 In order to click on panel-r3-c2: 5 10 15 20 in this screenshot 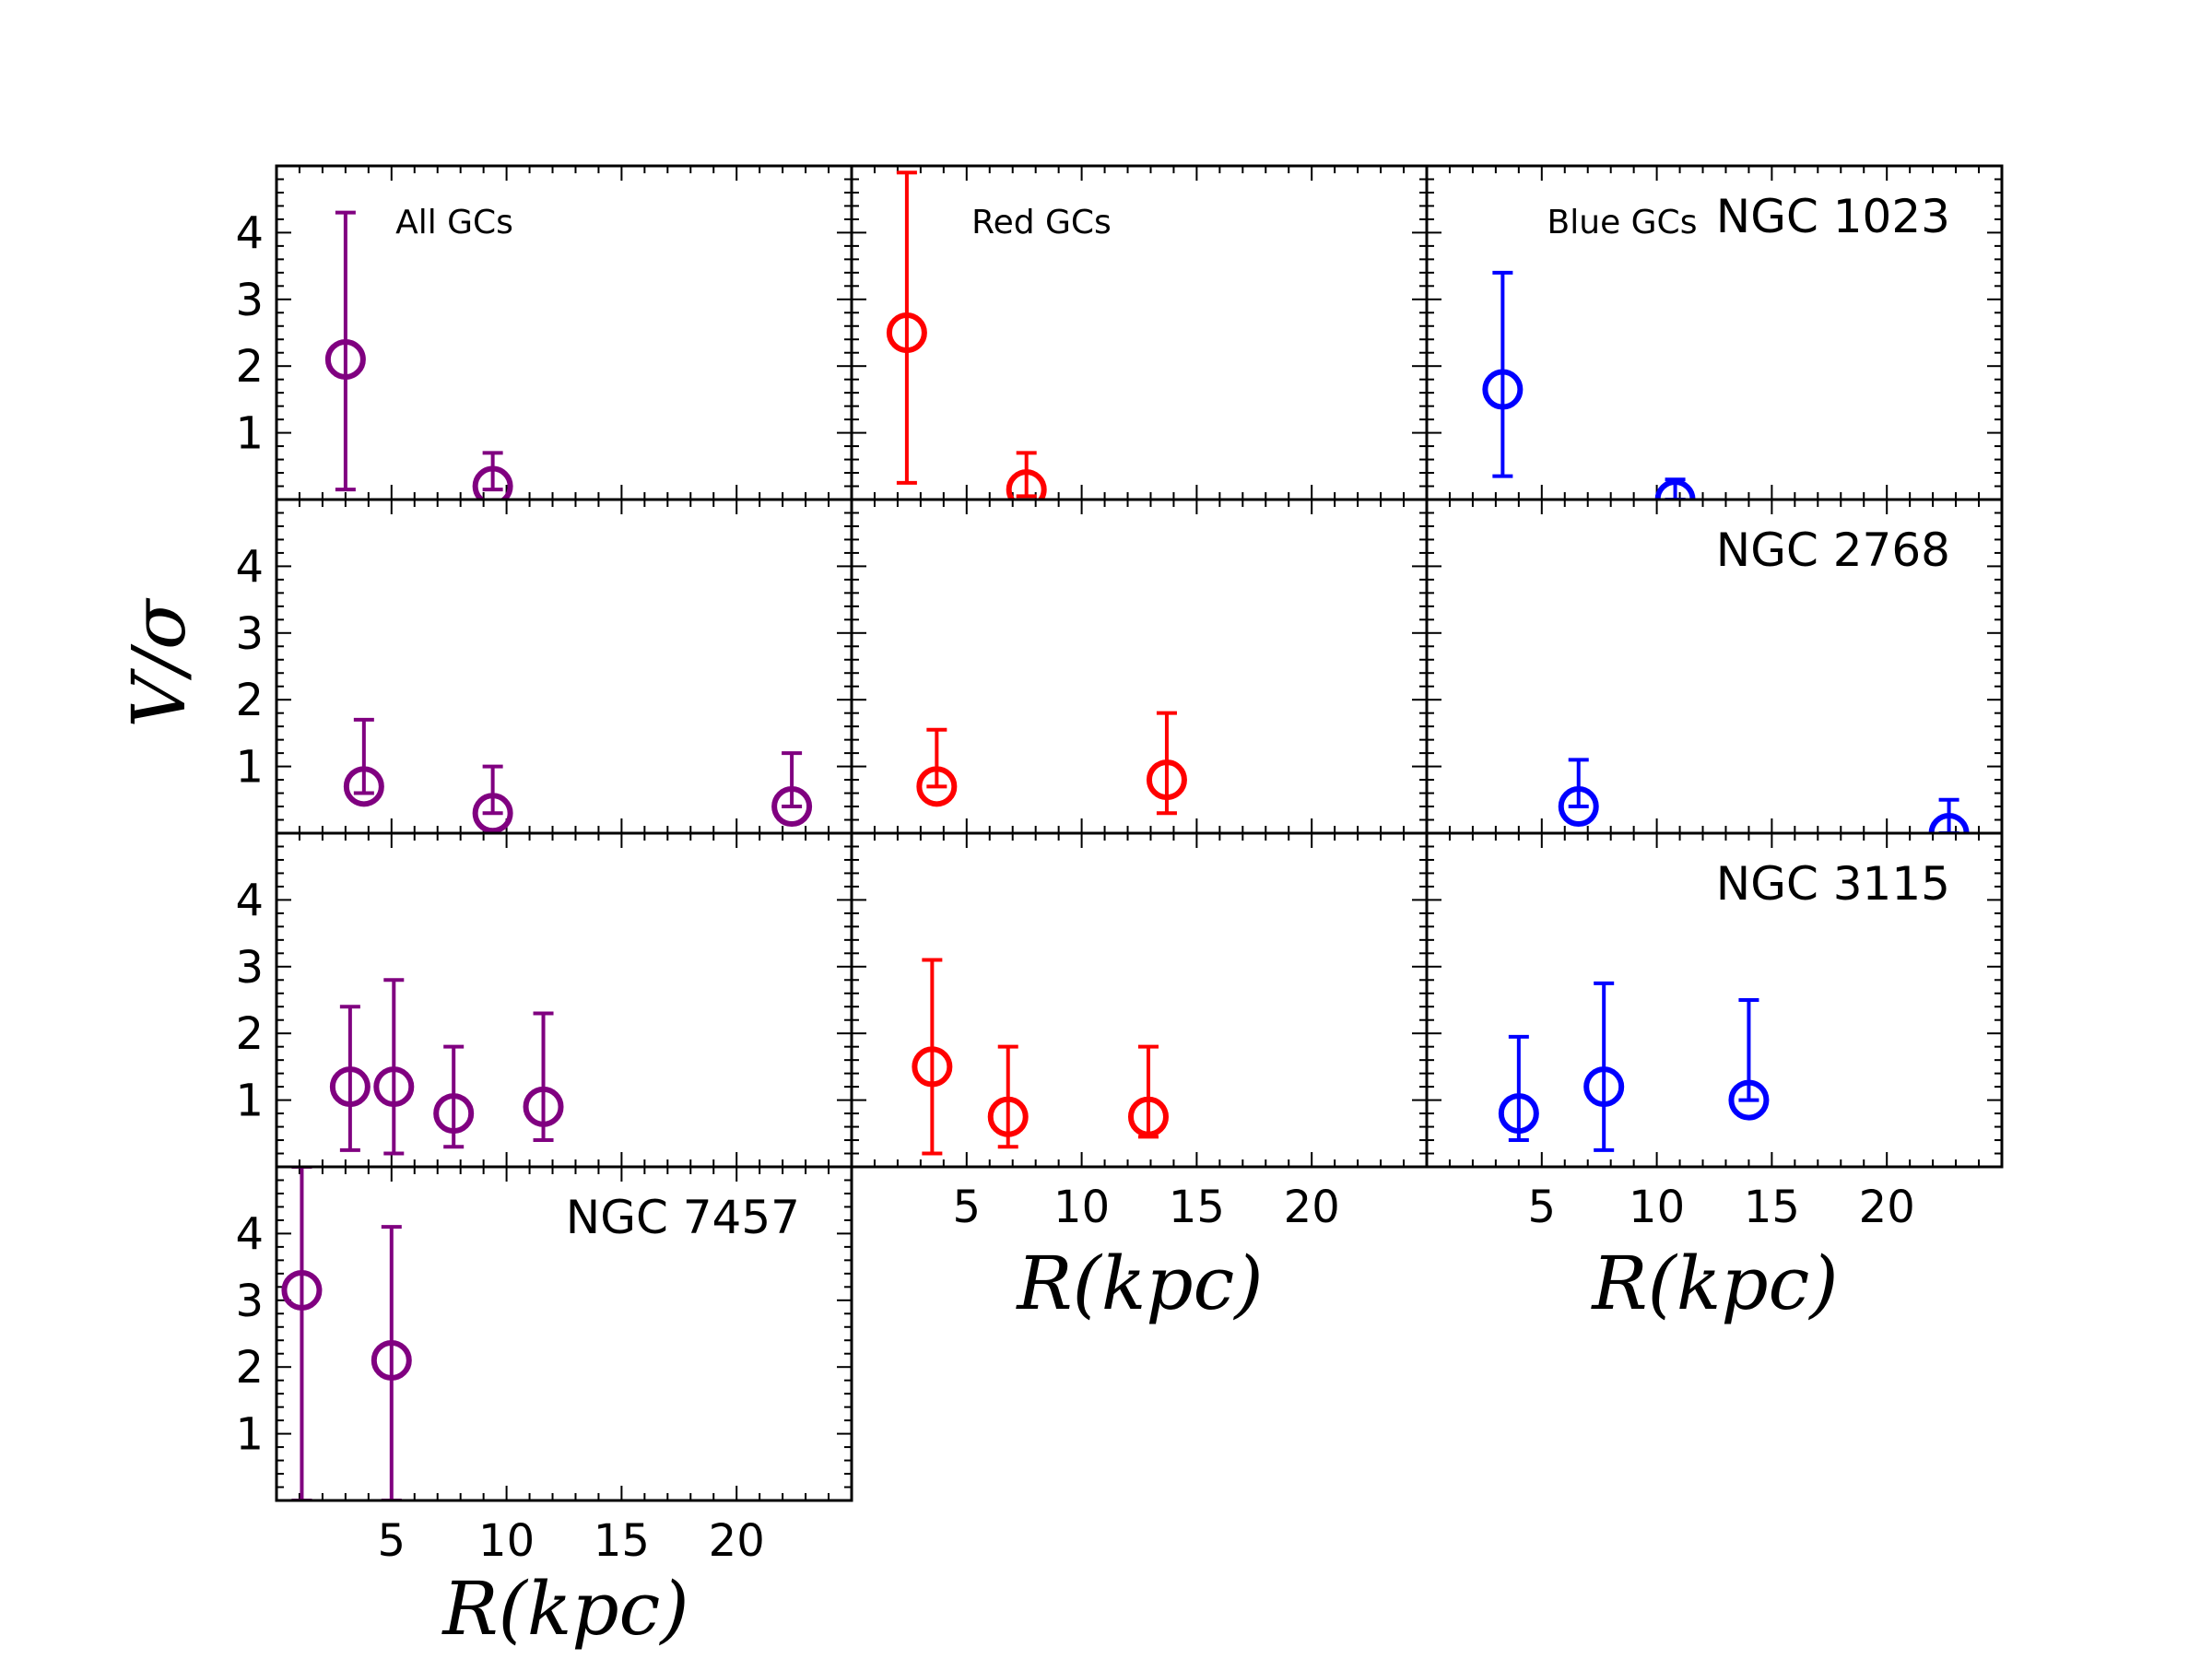, I will do `click(1139, 1032)`.